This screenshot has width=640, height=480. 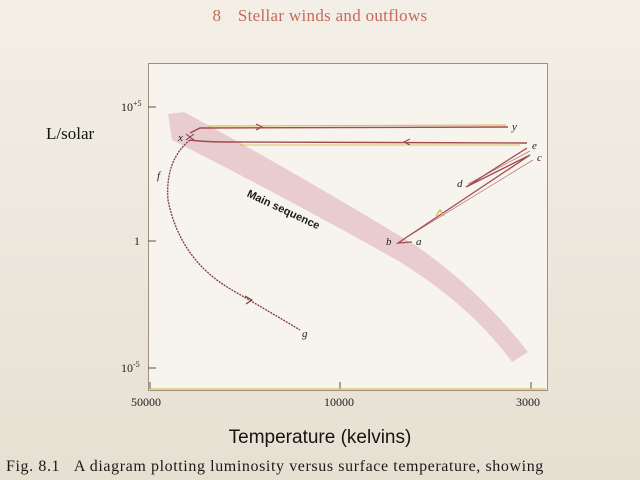 I want to click on ytick-mid-base: 1, so click(x=137, y=241).